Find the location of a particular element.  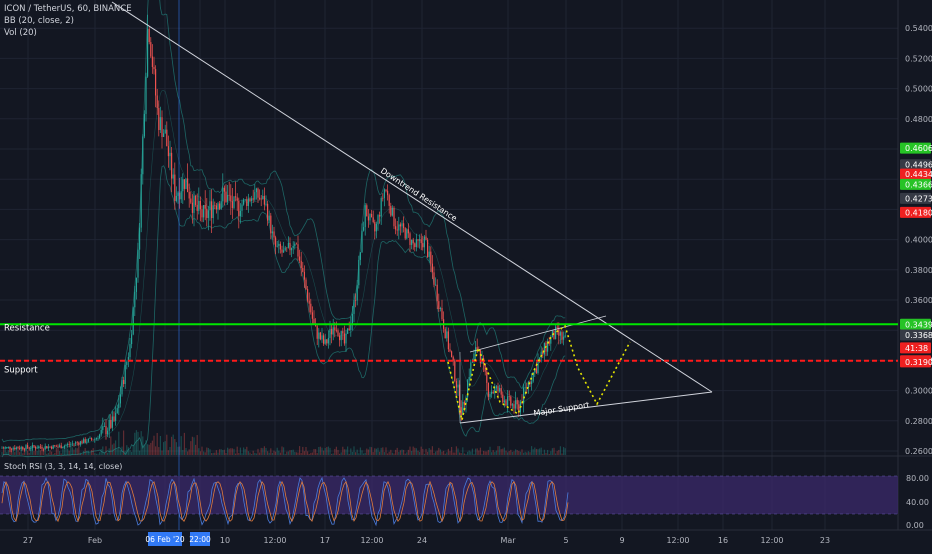

vol-indicator-label: Vol (20) is located at coordinates (20, 33).